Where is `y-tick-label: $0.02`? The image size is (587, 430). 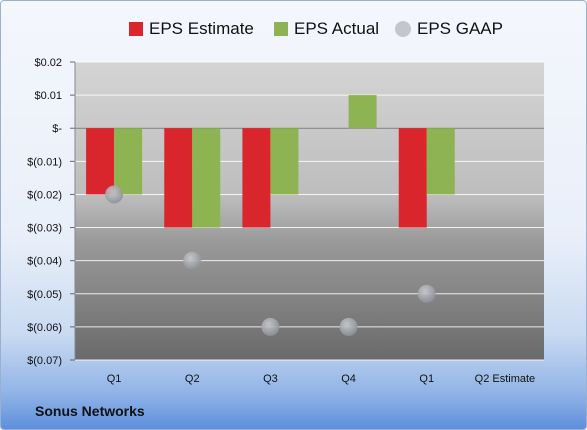
y-tick-label: $0.02 is located at coordinates (48, 63).